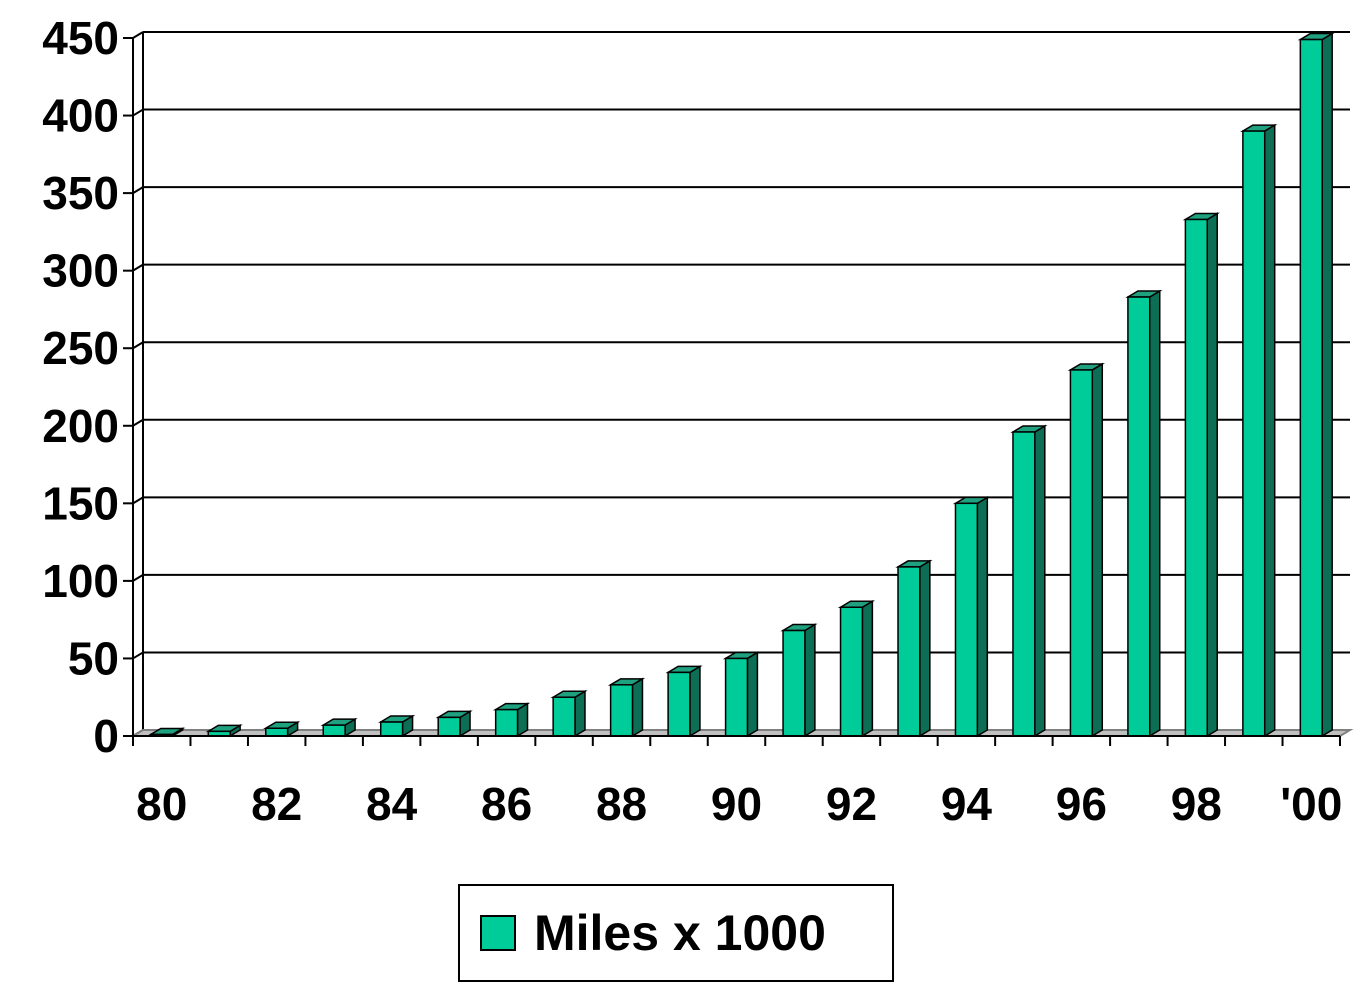 This screenshot has width=1359, height=982. Describe the element at coordinates (967, 804) in the screenshot. I see `x-tick-label: 94` at that location.